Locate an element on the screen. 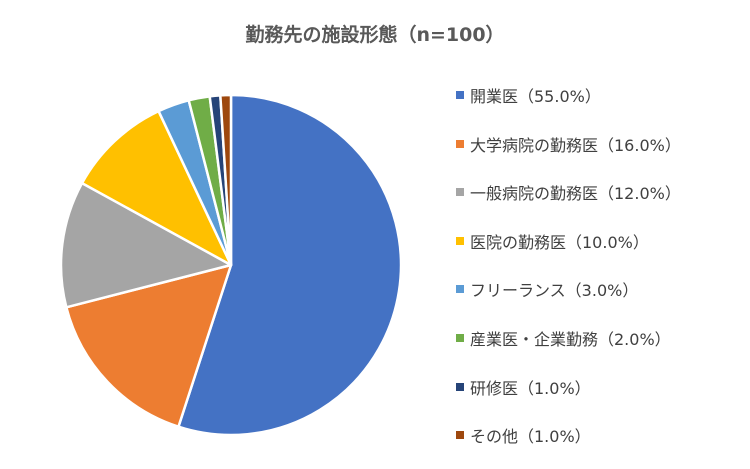  legend-label-5: フリーランス（3.0%） is located at coordinates (554, 291).